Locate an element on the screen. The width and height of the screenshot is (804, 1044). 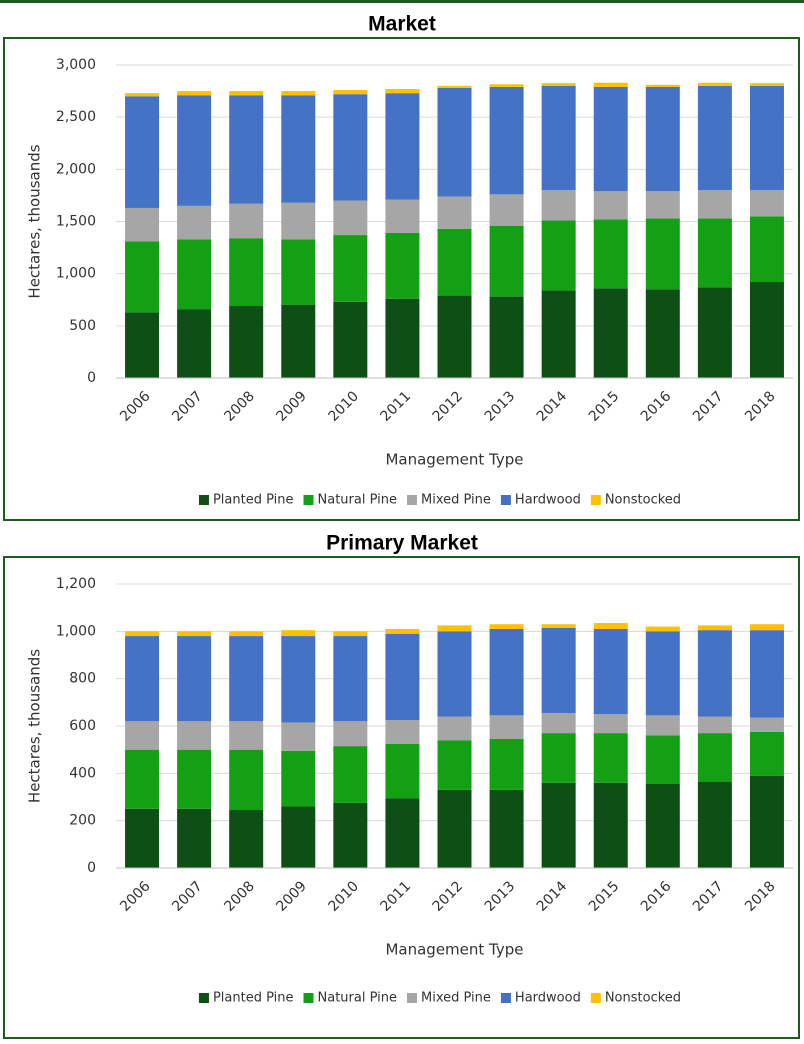
y-tick-label: 200 is located at coordinates (82, 821).